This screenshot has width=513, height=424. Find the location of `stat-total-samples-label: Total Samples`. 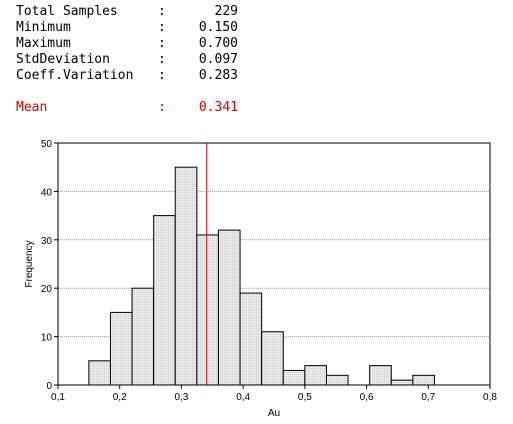

stat-total-samples-label: Total Samples is located at coordinates (67, 11).